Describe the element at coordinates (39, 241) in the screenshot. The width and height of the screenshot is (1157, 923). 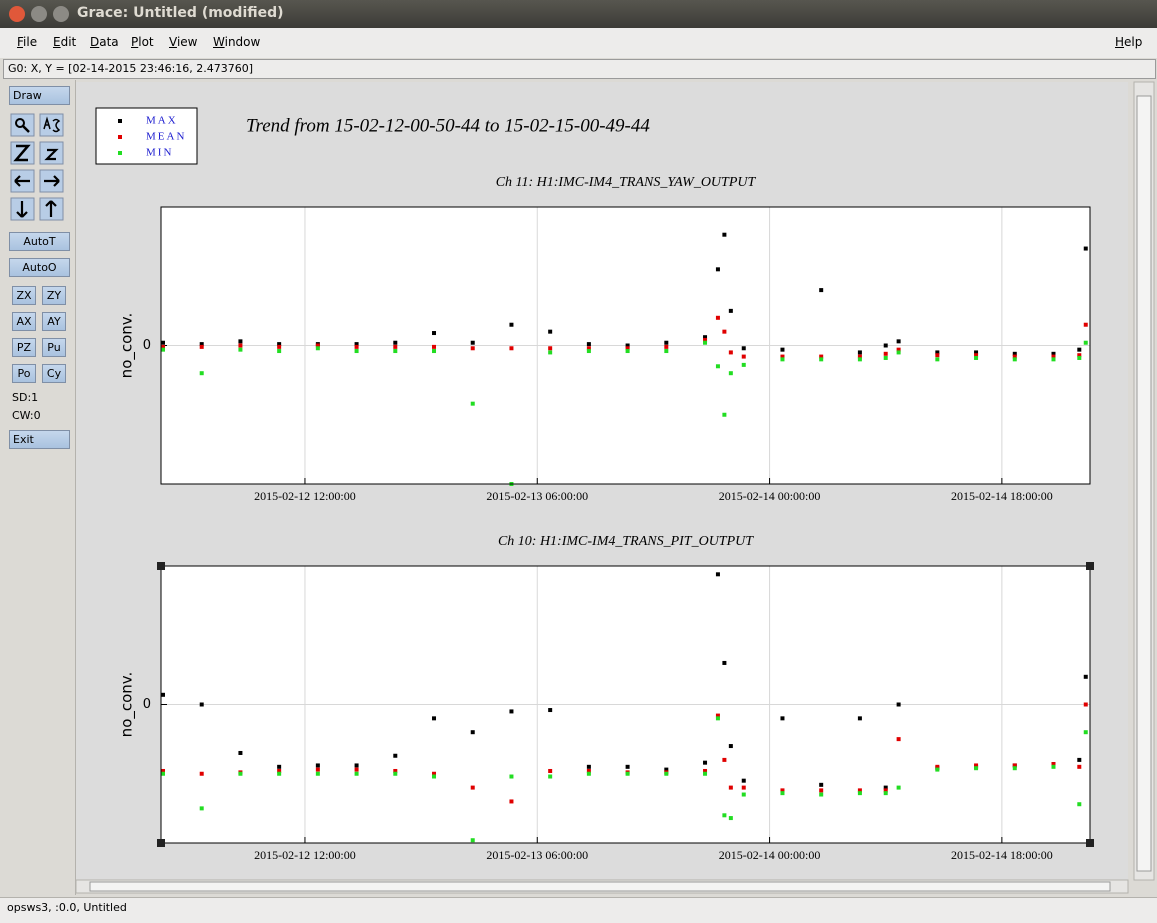
I see `tool-button: AutoT` at that location.